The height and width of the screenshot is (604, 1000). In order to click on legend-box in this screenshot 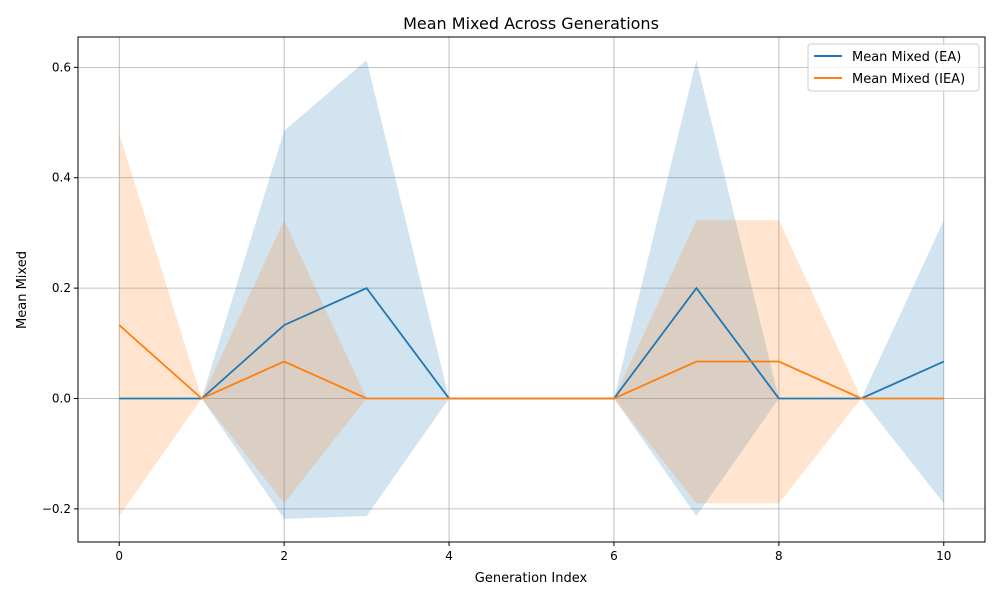, I will do `click(893, 67)`.